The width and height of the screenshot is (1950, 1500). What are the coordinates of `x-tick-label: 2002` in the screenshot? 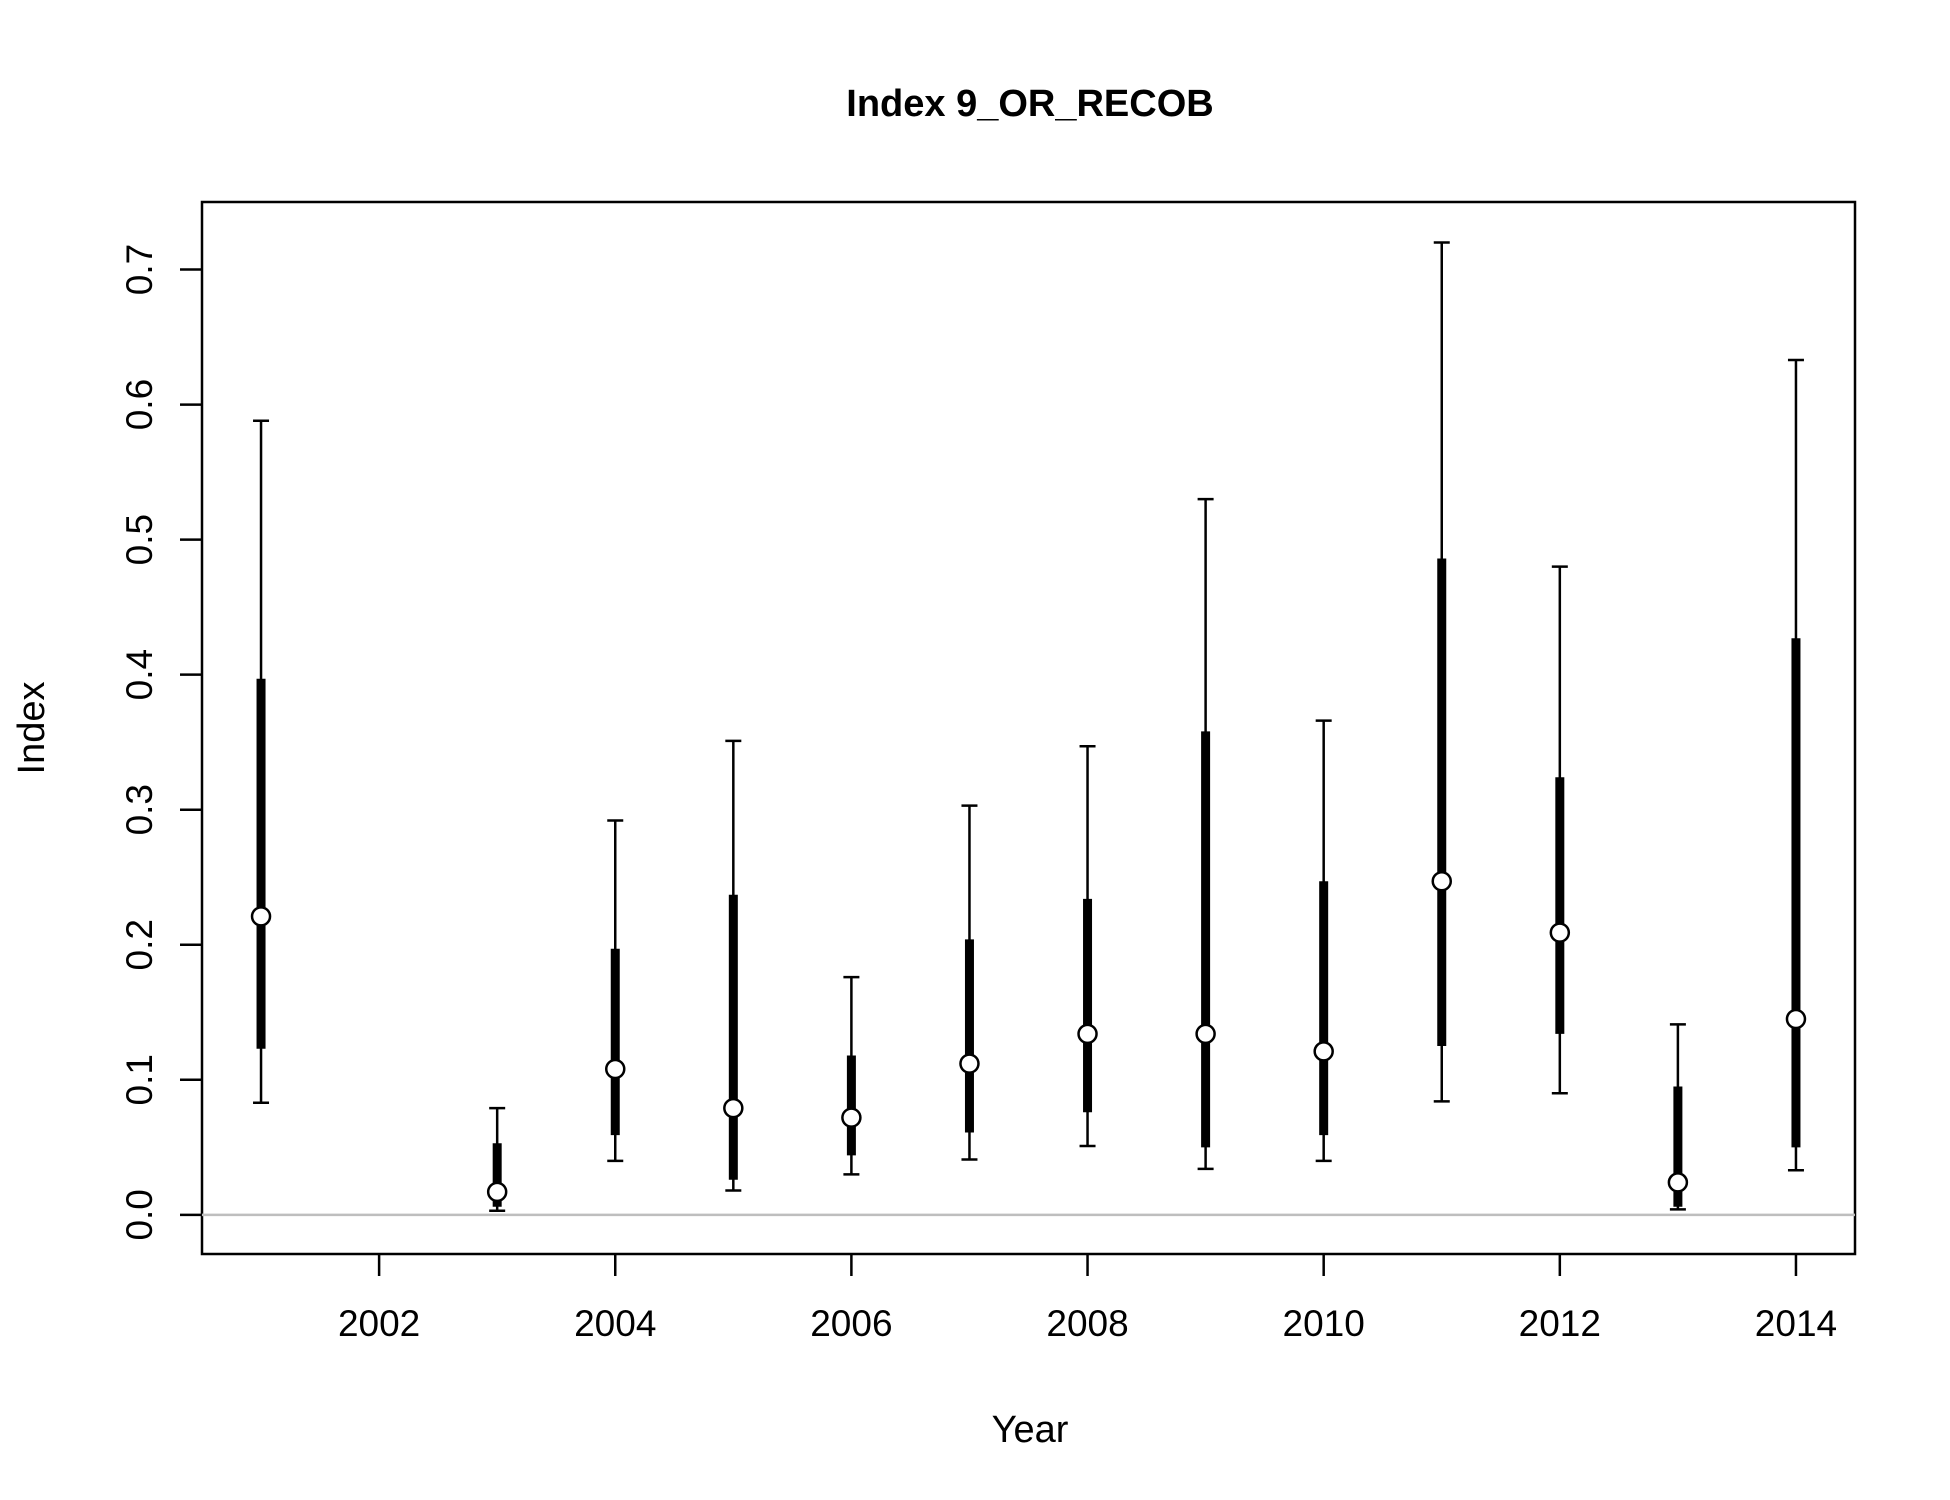 It's located at (379, 1323).